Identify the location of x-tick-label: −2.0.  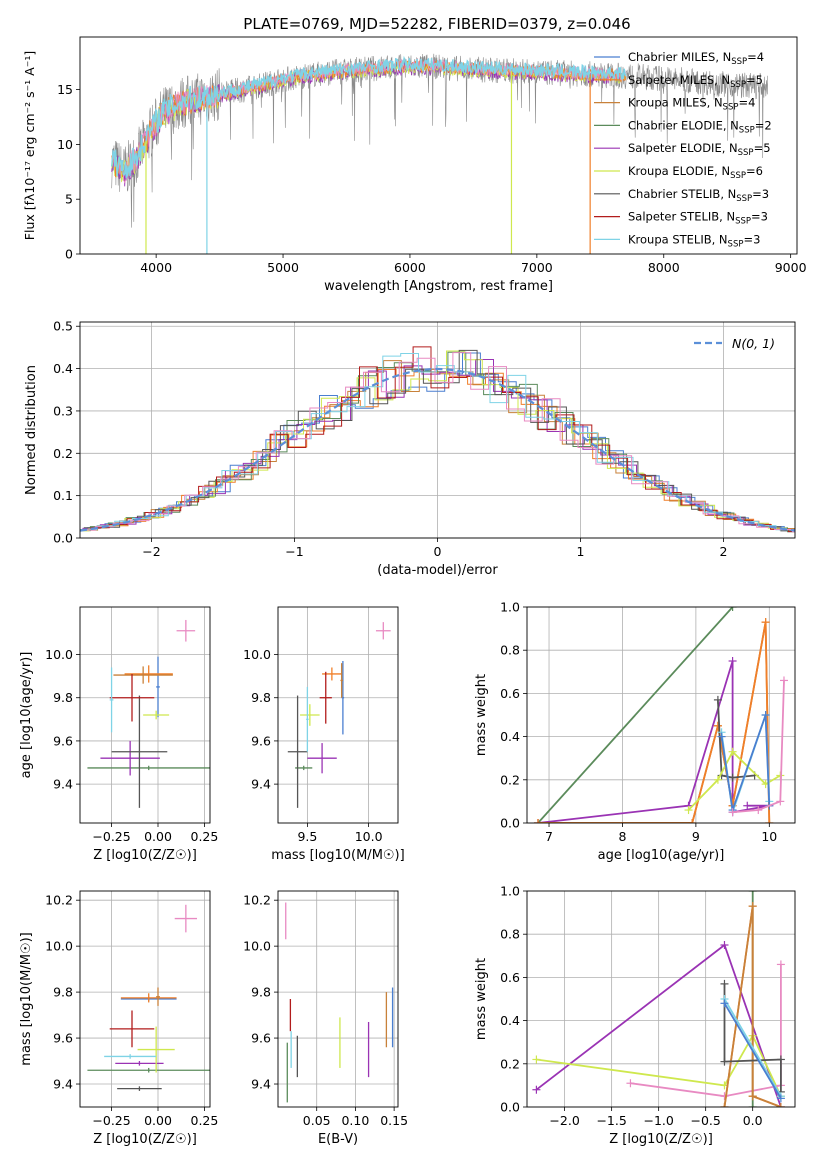
(564, 1120).